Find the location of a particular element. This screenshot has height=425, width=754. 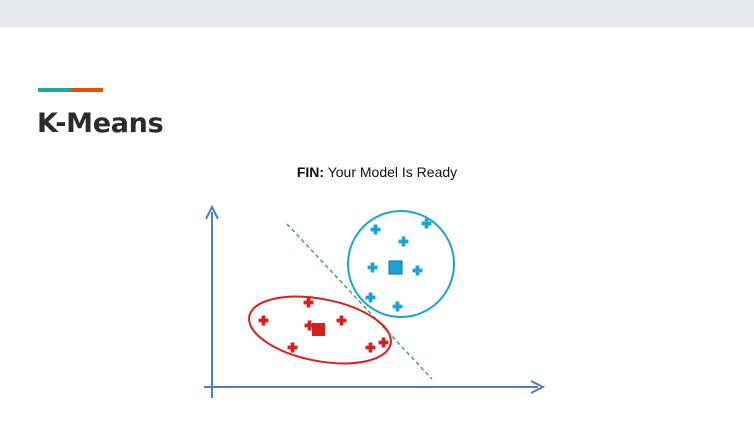

red-centroid is located at coordinates (318, 329).